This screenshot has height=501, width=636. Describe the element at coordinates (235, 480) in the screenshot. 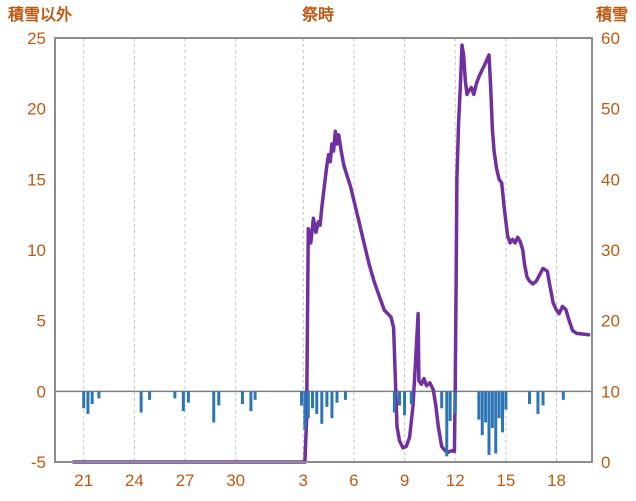

I see `x-axis-tick-label: 30` at that location.